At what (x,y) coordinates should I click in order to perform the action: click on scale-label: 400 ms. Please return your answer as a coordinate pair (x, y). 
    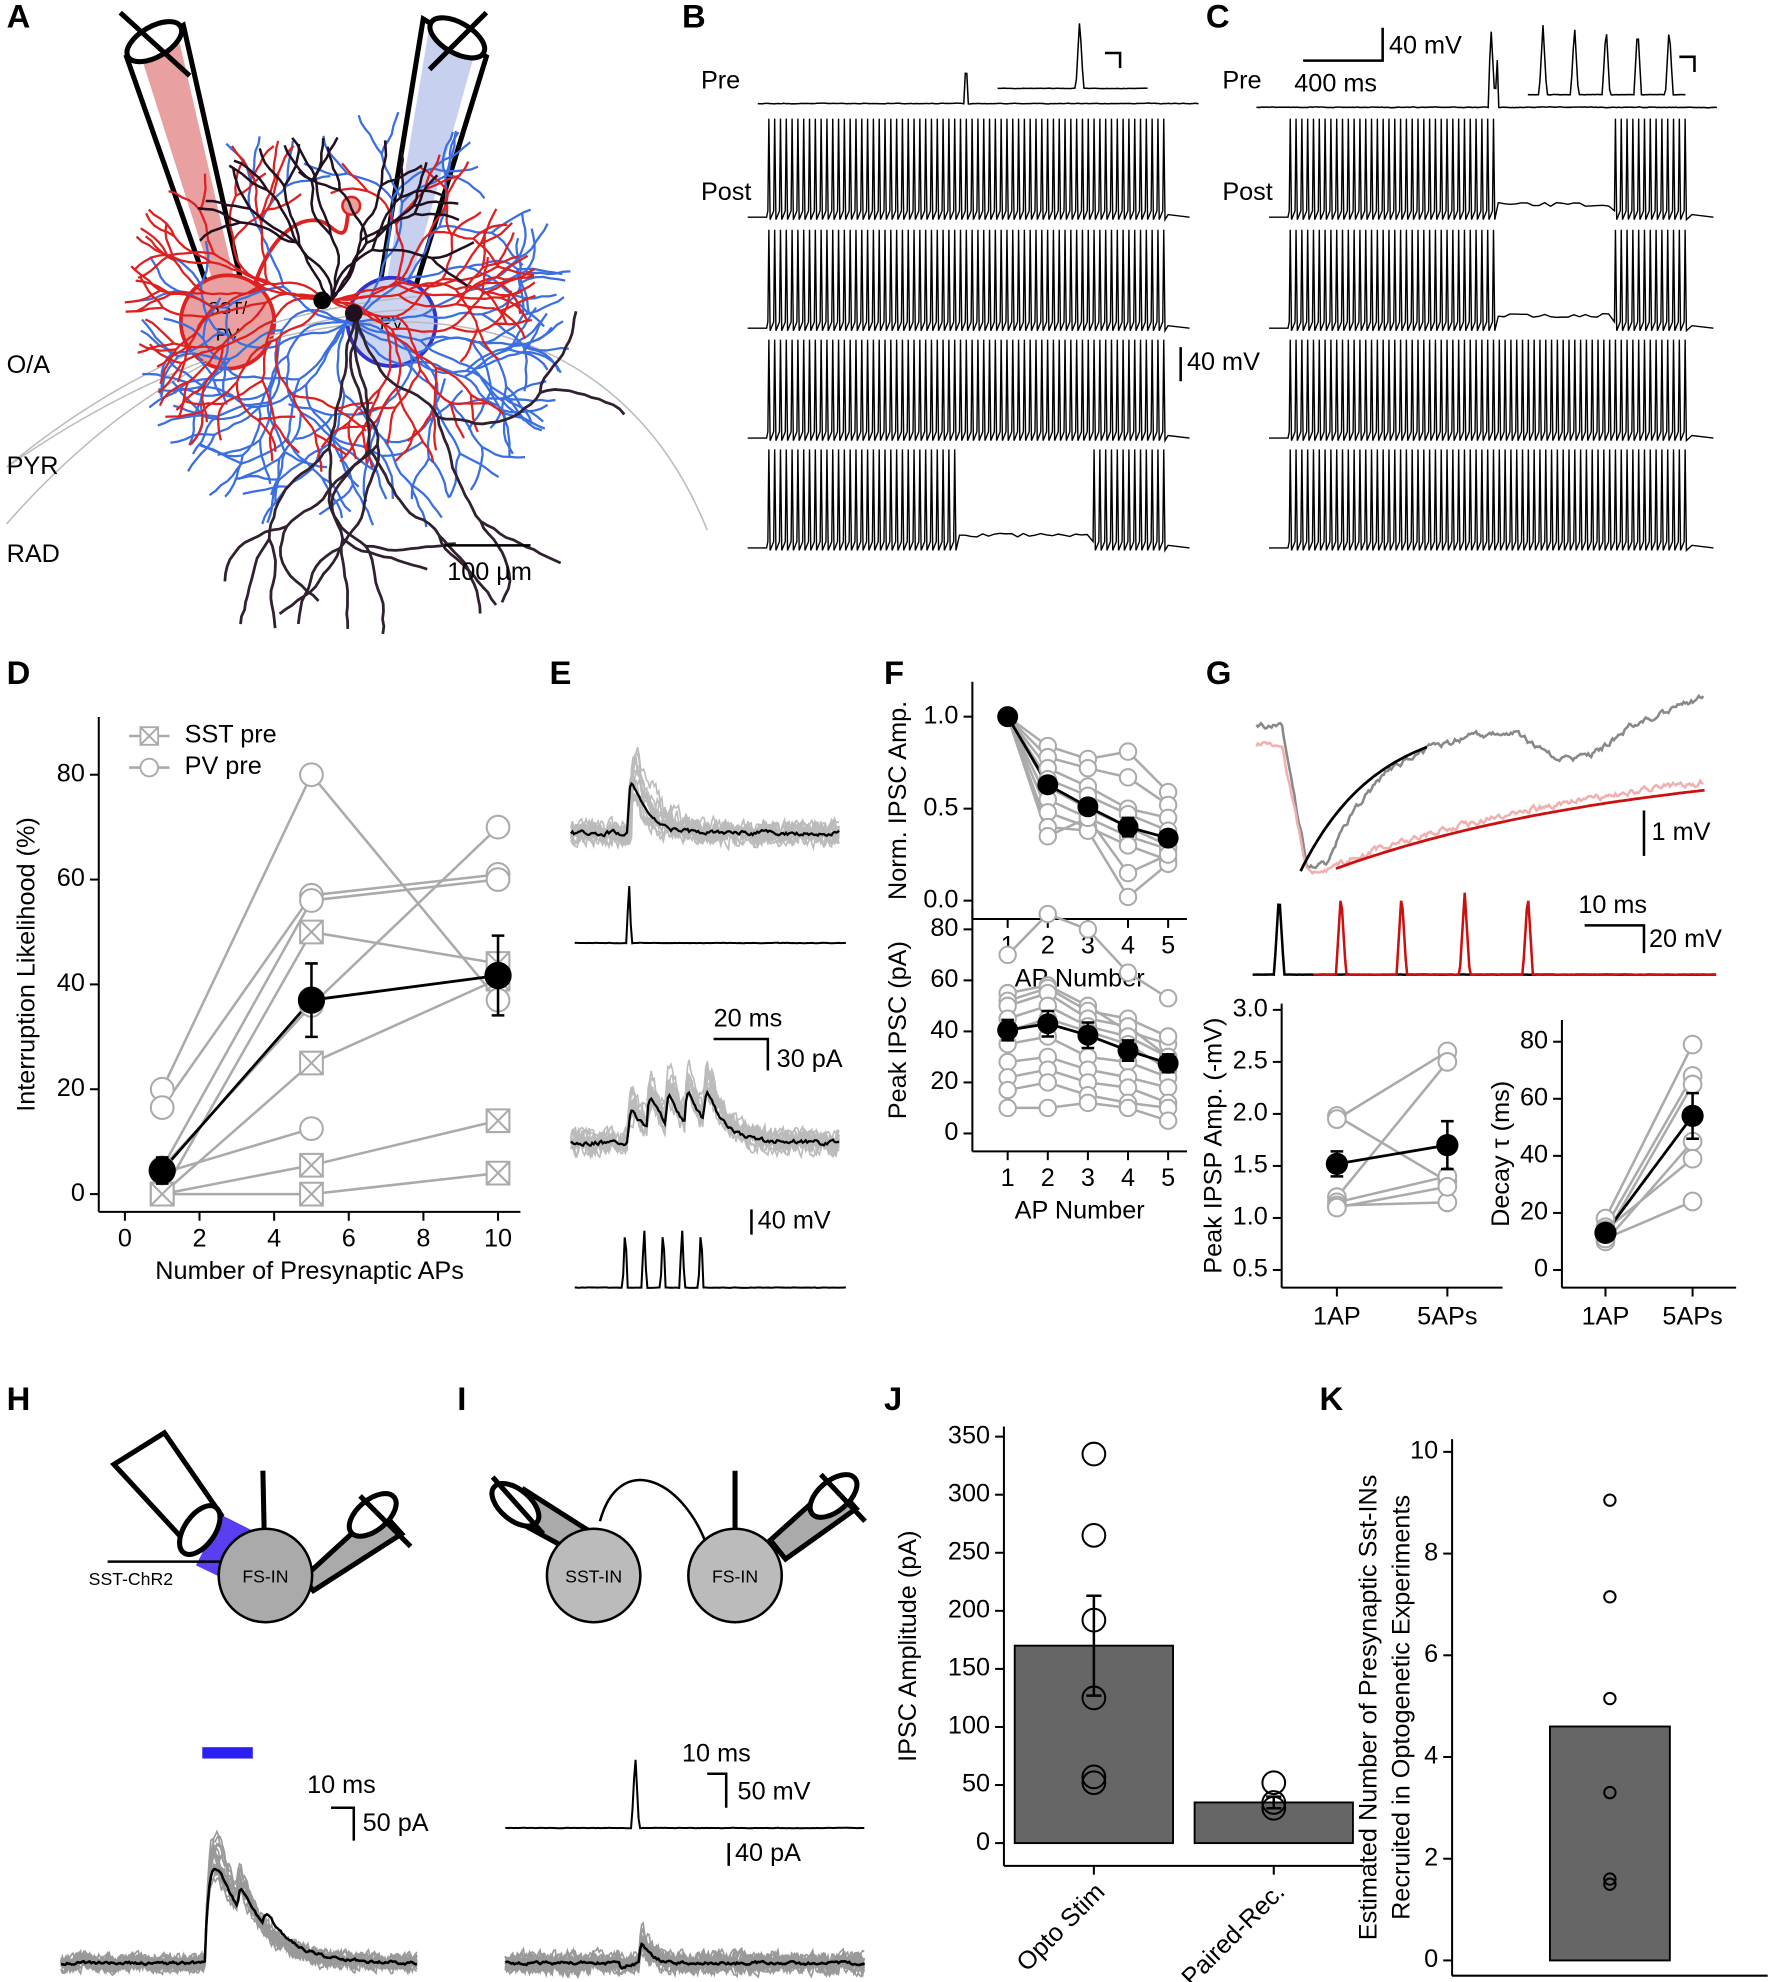
    Looking at the image, I should click on (1335, 83).